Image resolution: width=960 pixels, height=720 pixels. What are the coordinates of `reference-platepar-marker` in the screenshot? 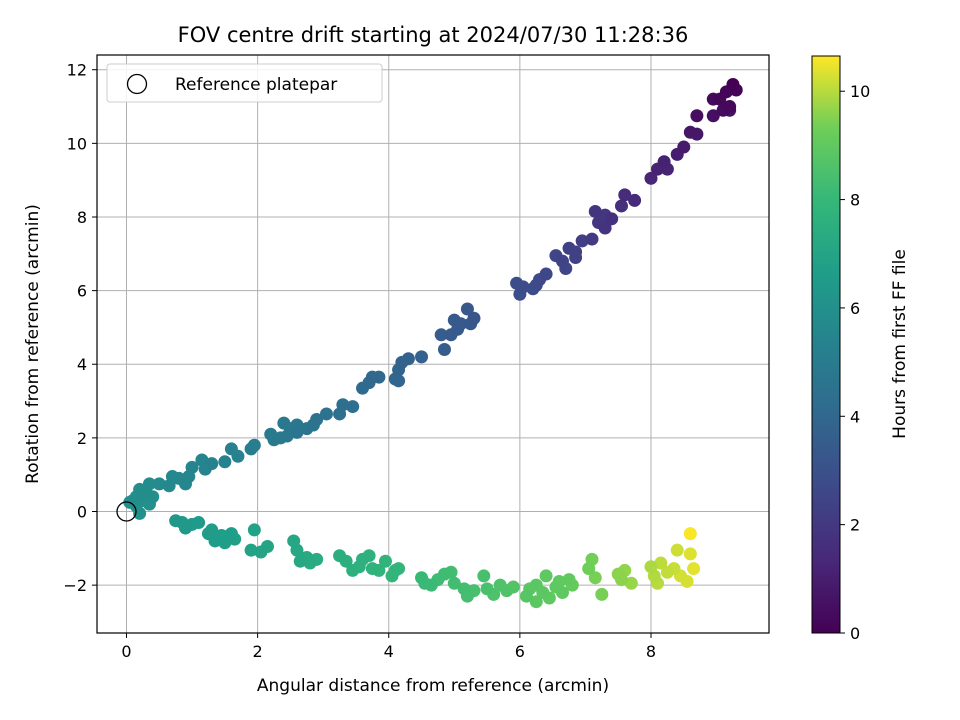 It's located at (126, 511).